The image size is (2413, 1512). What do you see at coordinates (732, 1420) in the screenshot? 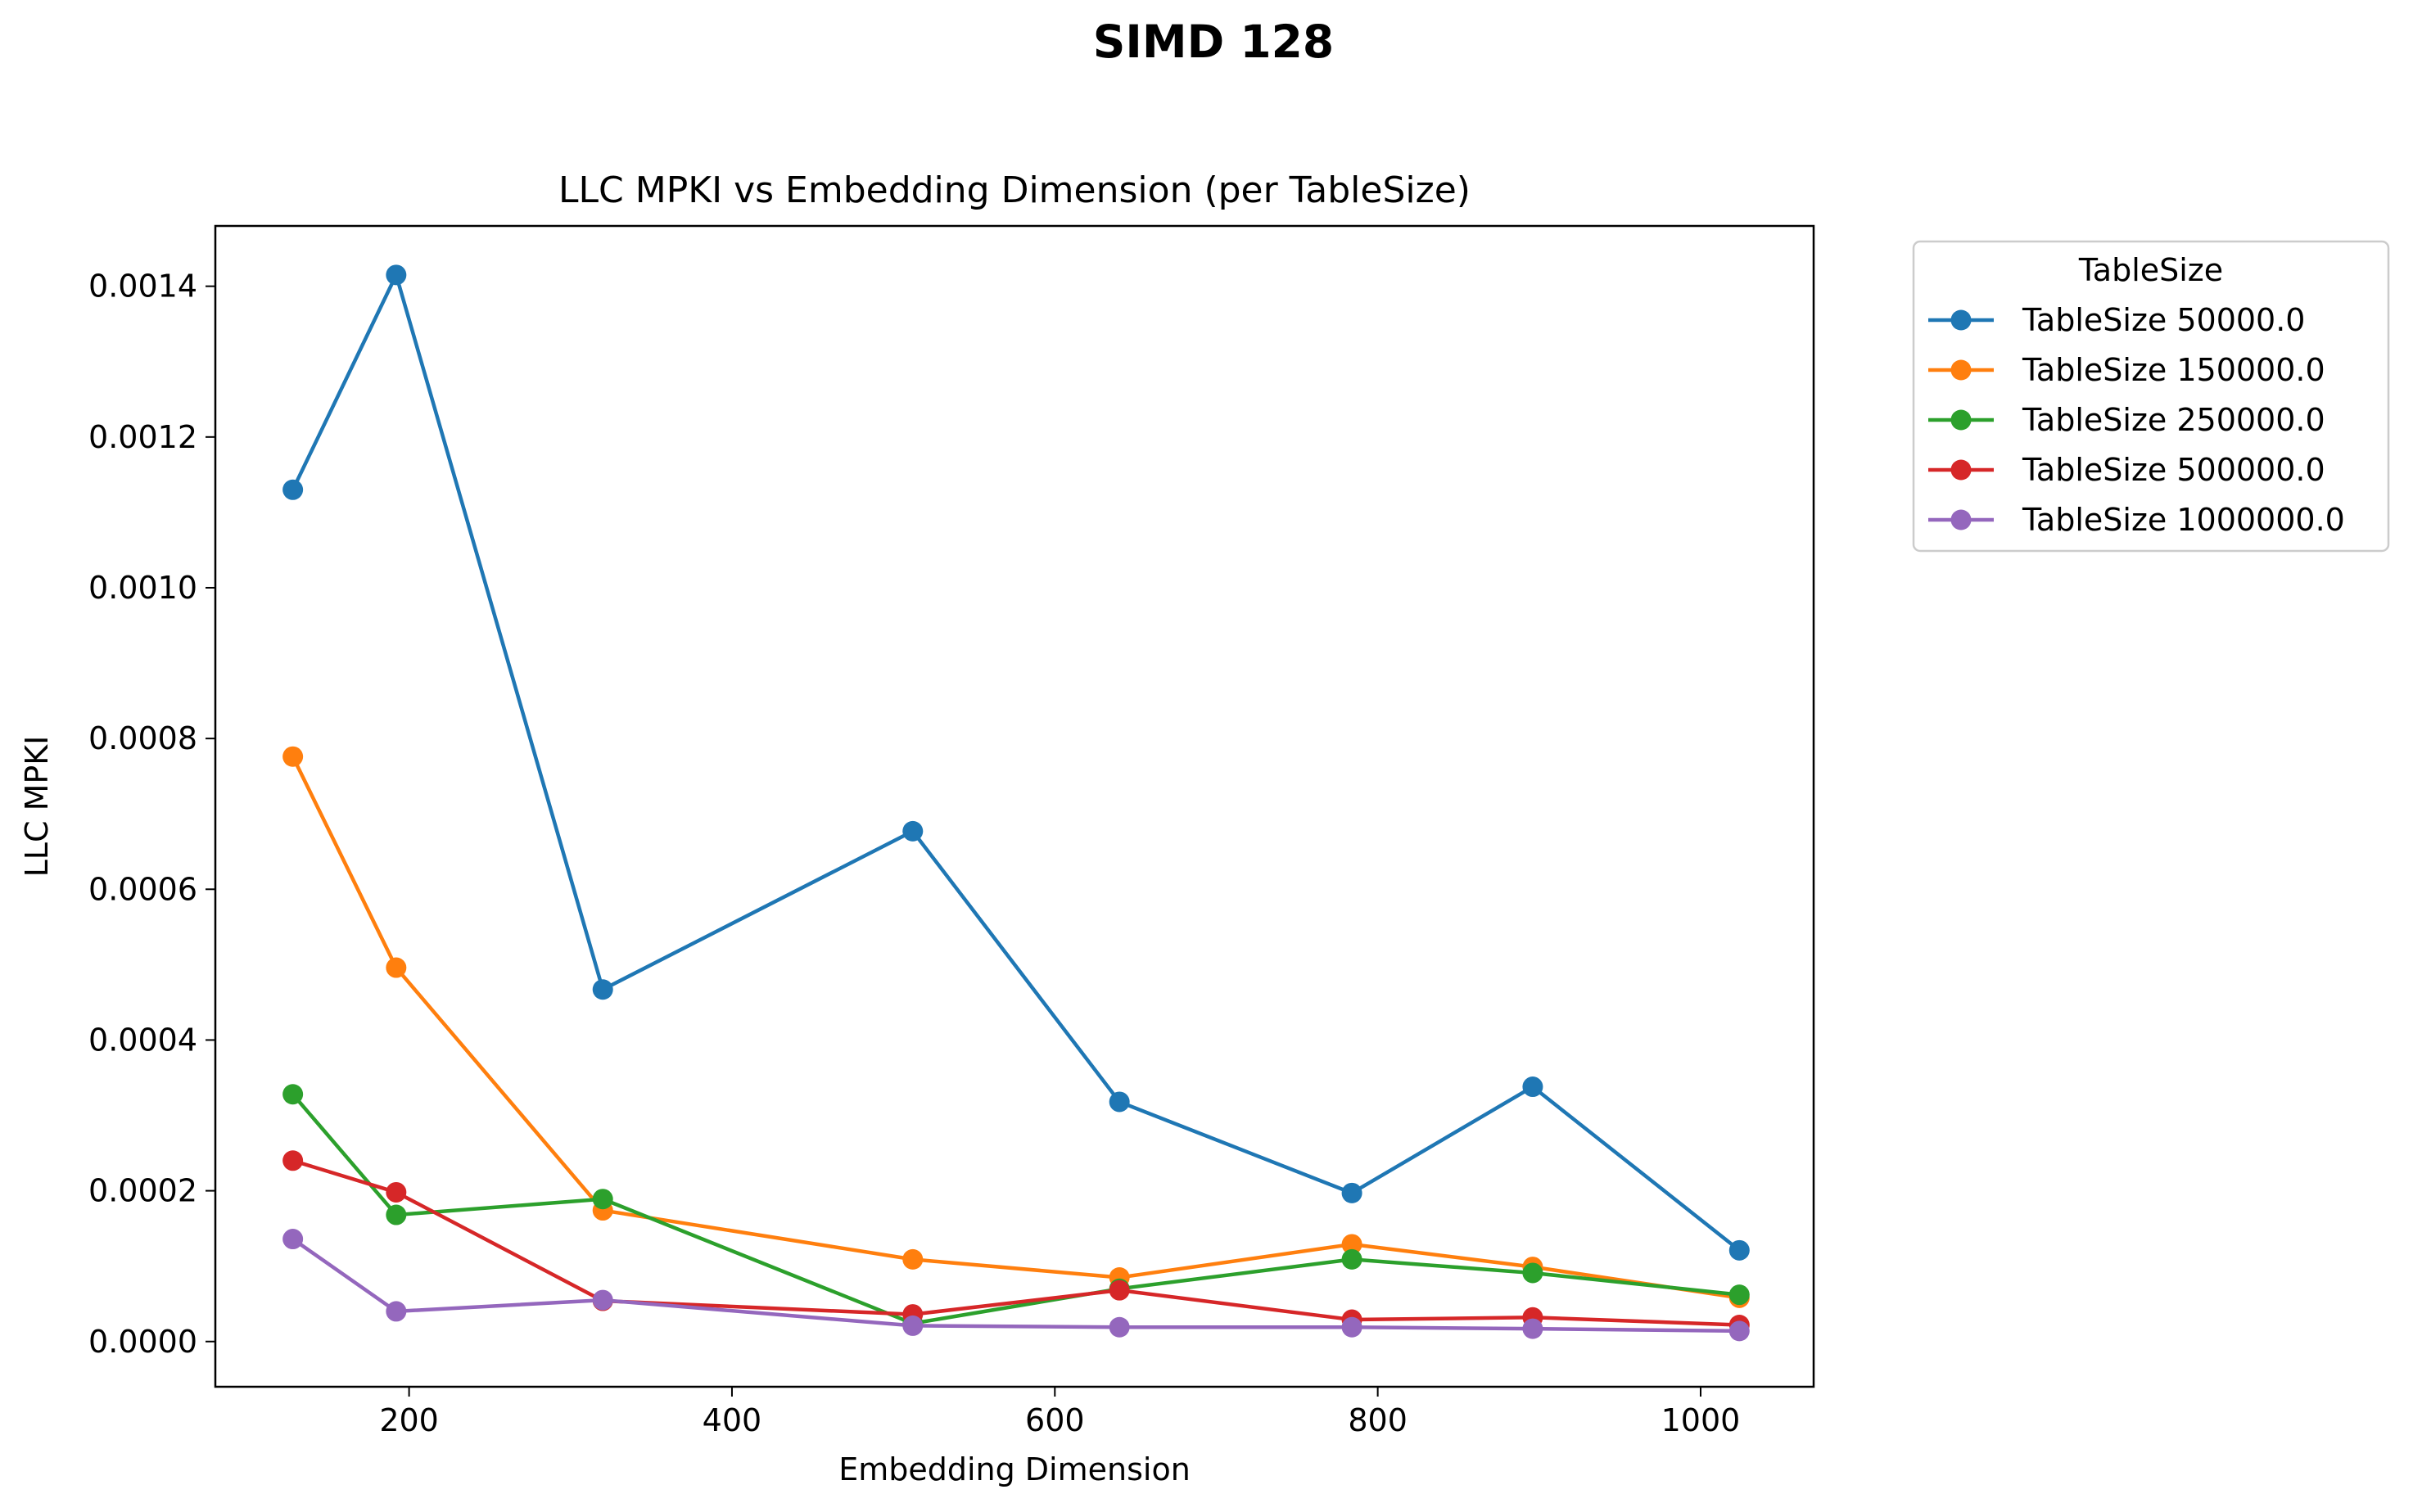
I see `x-tick-label: 400` at bounding box center [732, 1420].